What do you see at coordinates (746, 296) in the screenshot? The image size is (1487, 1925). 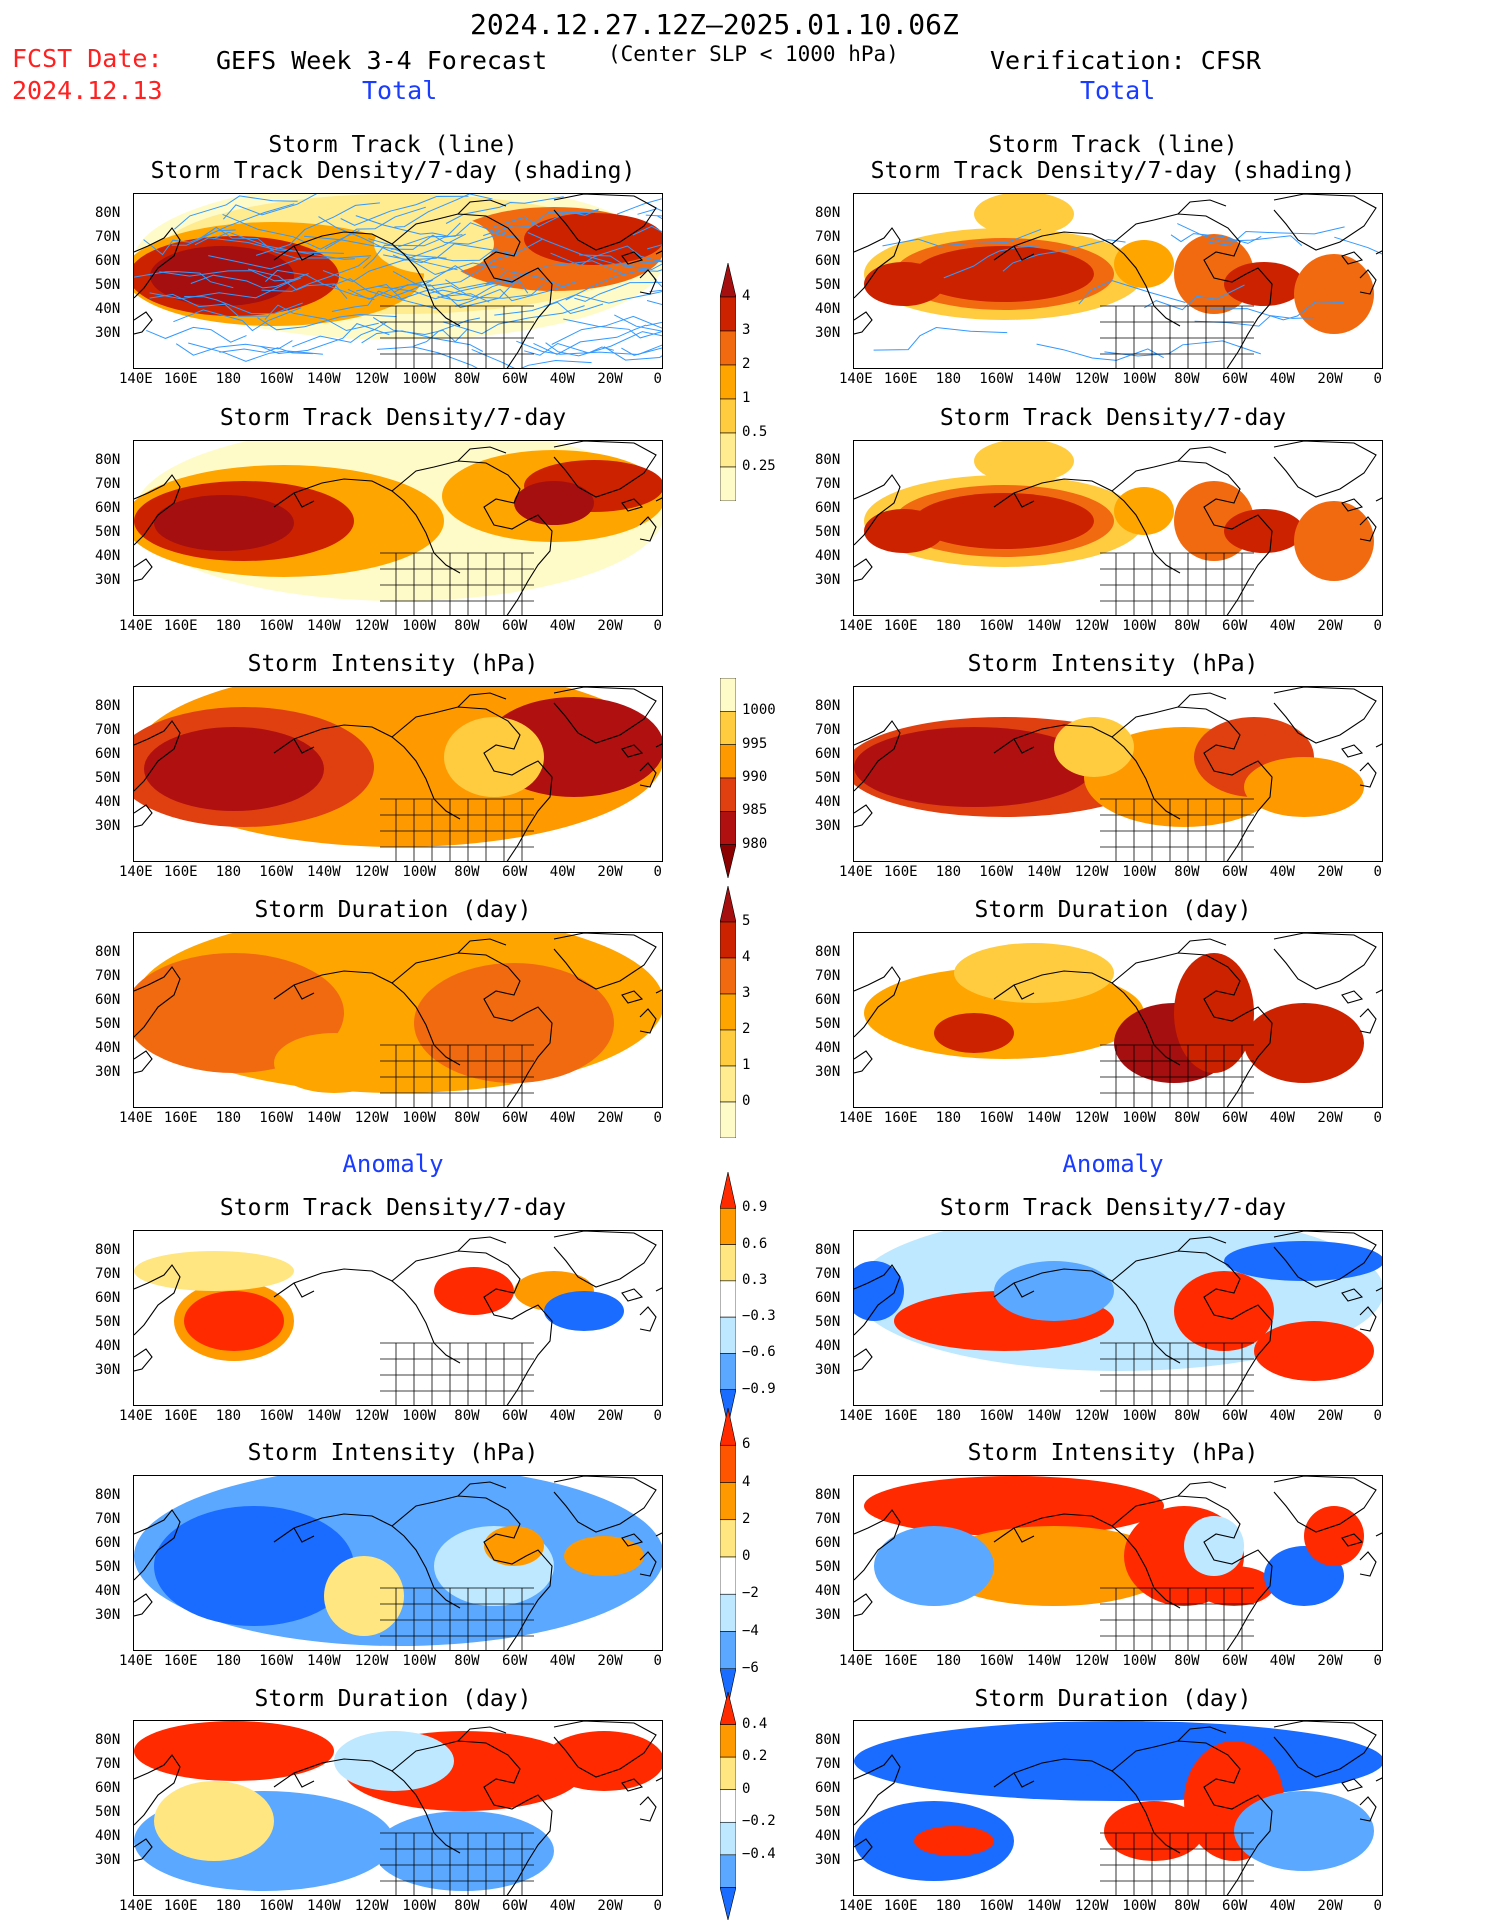 I see `colorbar-tick: 4` at bounding box center [746, 296].